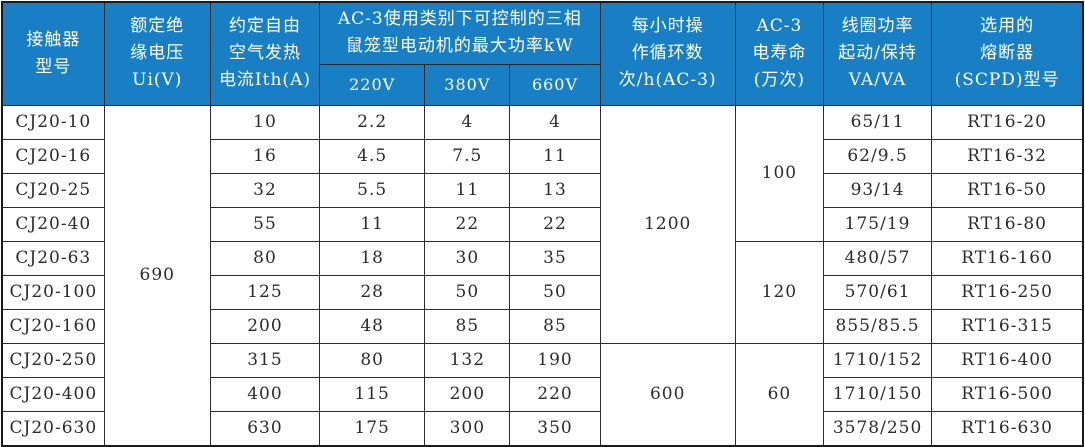 This screenshot has width=1085, height=447. Describe the element at coordinates (467, 224) in the screenshot. I see `cell-v380: 22` at that location.